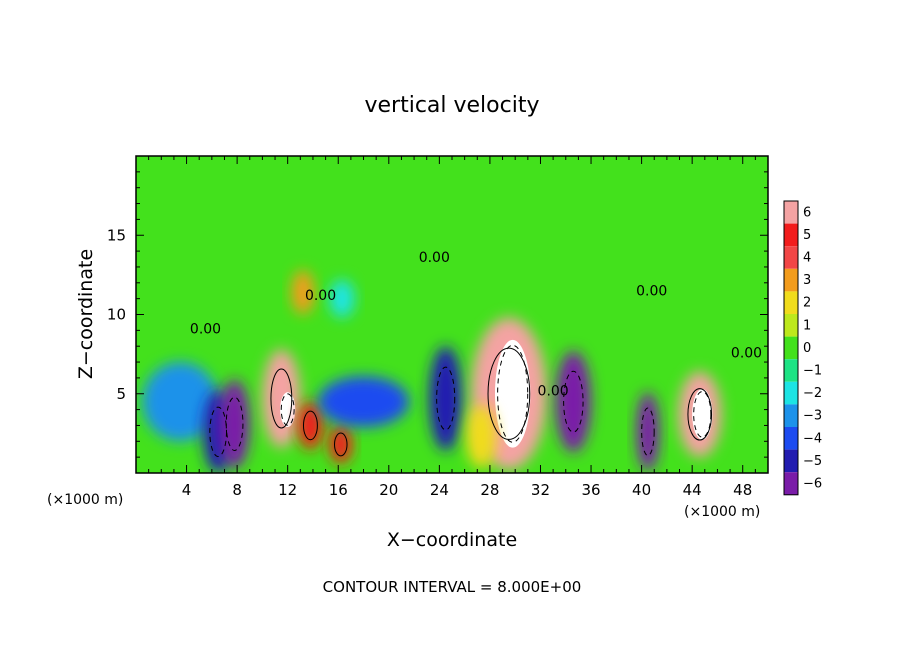  Describe the element at coordinates (802, 348) in the screenshot. I see `colorbar: 6 5 4 3 2 1 0 −1 −2 −3 −4 −5 −6` at that location.